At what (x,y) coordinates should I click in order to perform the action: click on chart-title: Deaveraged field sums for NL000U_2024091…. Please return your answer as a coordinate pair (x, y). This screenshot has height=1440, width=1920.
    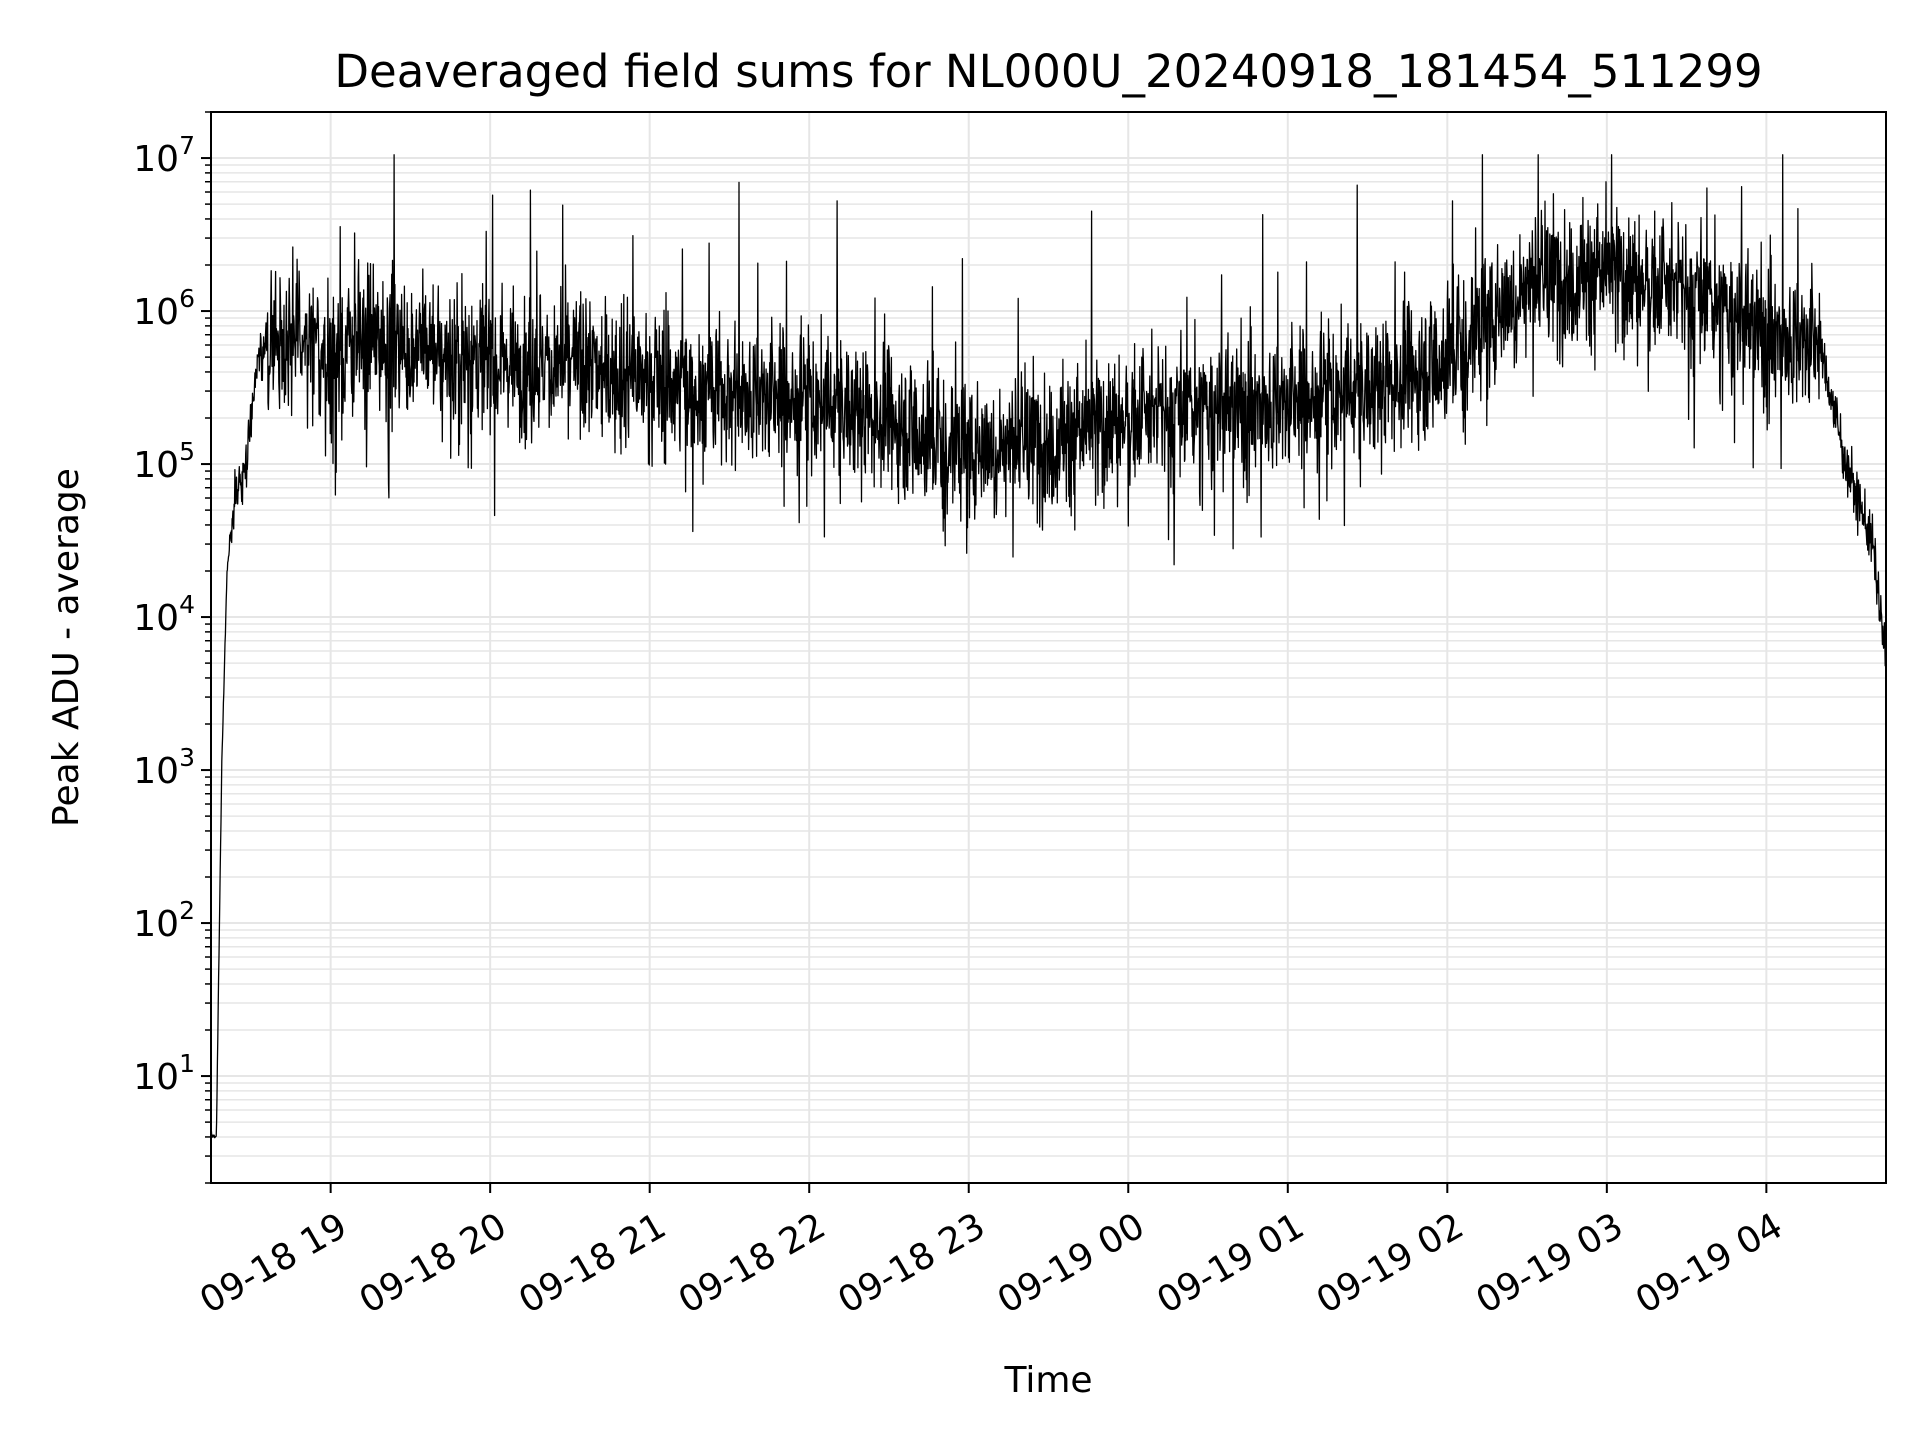
    Looking at the image, I should click on (1048, 71).